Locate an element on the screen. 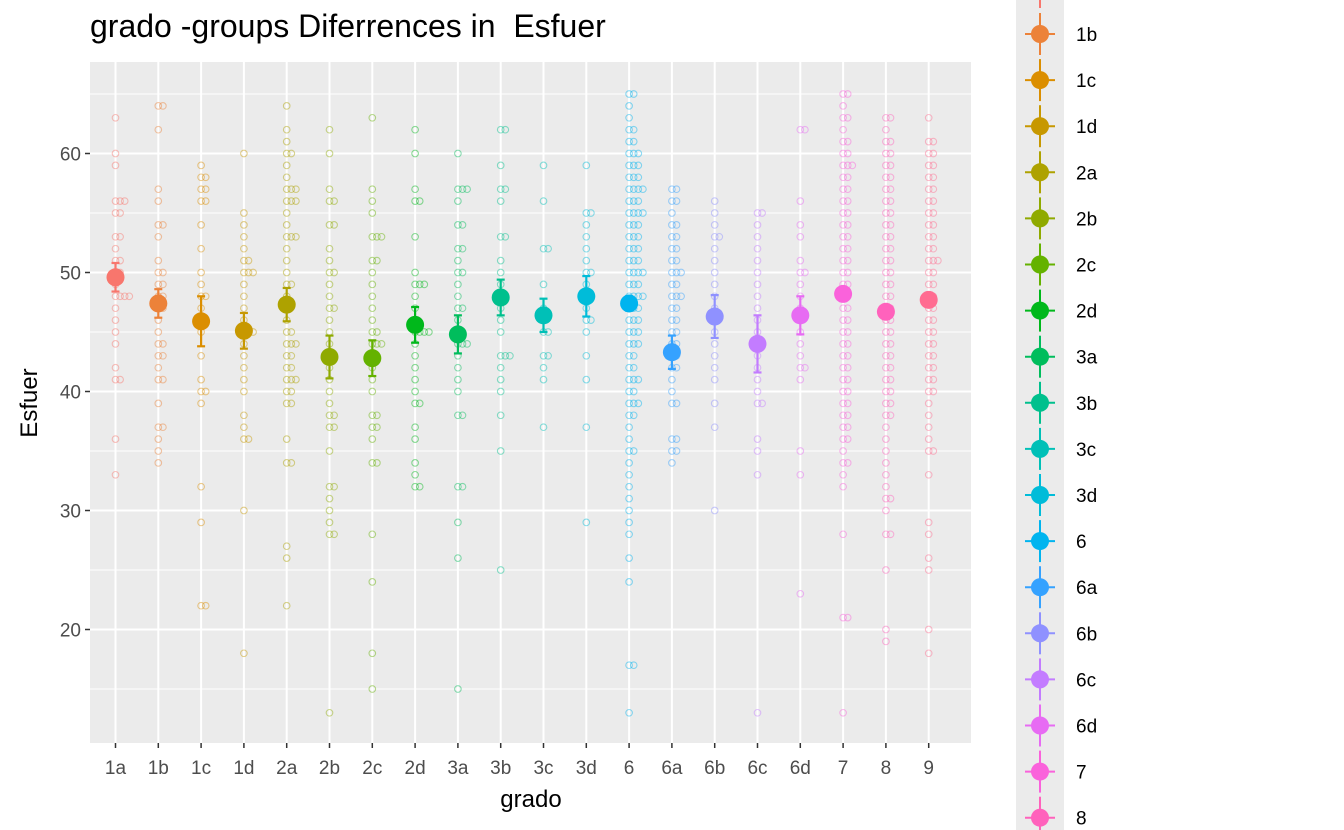 The width and height of the screenshot is (1344, 830). x-tick-label: 6 is located at coordinates (629, 768).